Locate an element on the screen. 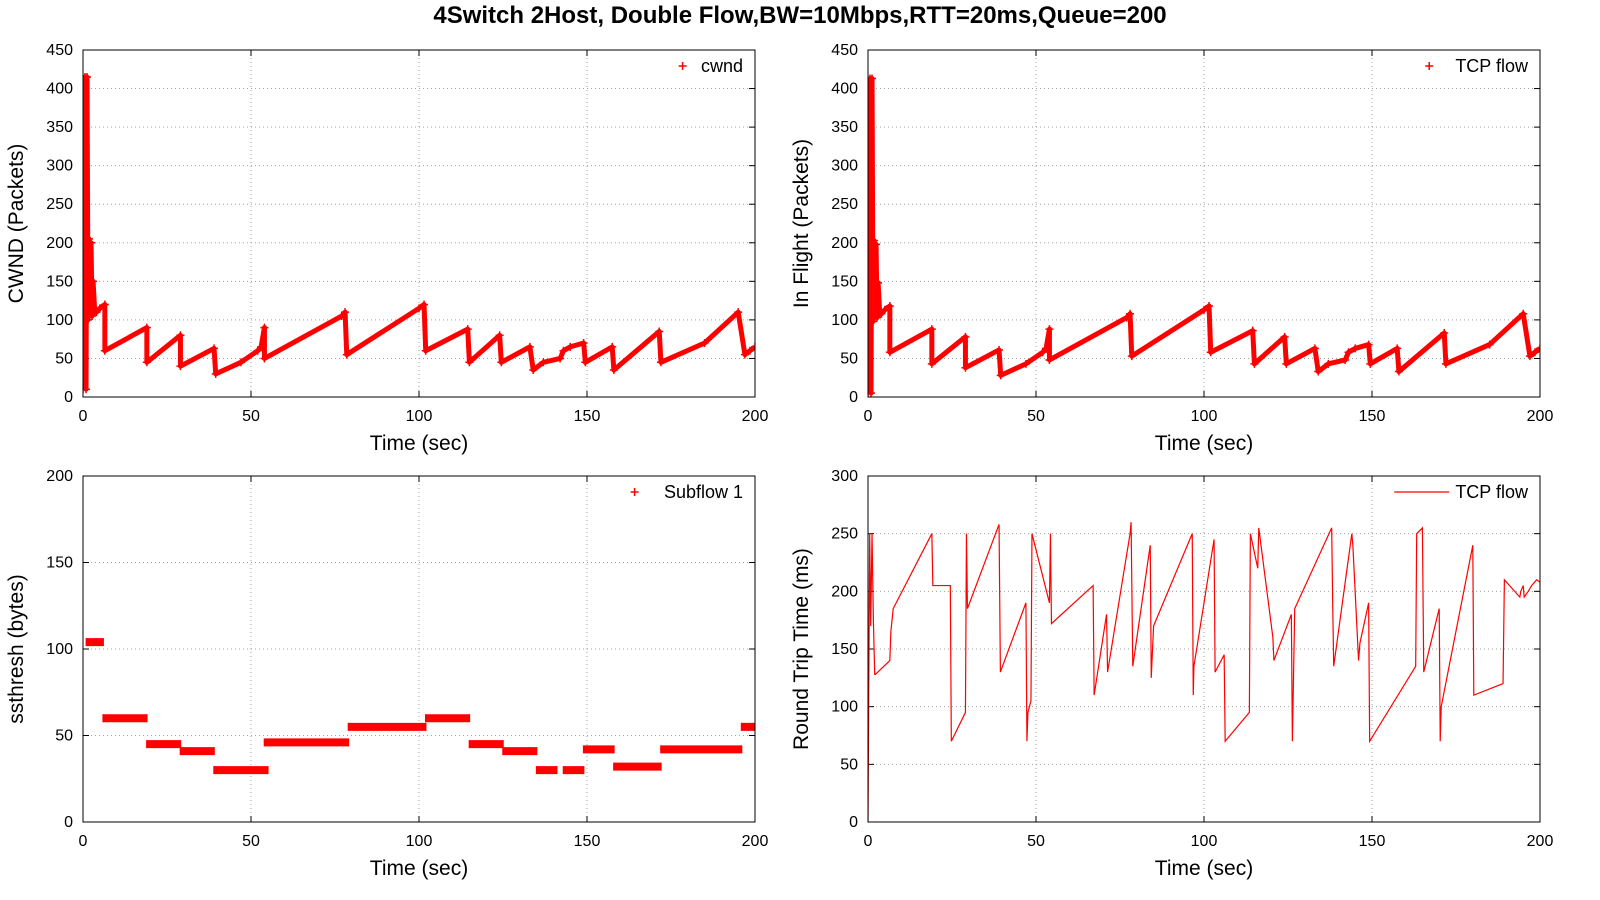  series-trace is located at coordinates (419, 233).